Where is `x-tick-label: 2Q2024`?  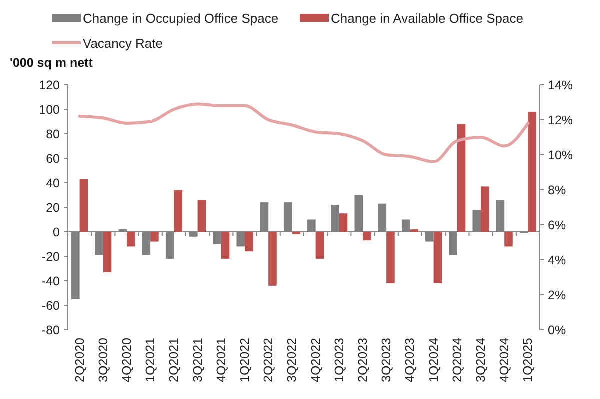 x-tick-label: 2Q2024 is located at coordinates (457, 360).